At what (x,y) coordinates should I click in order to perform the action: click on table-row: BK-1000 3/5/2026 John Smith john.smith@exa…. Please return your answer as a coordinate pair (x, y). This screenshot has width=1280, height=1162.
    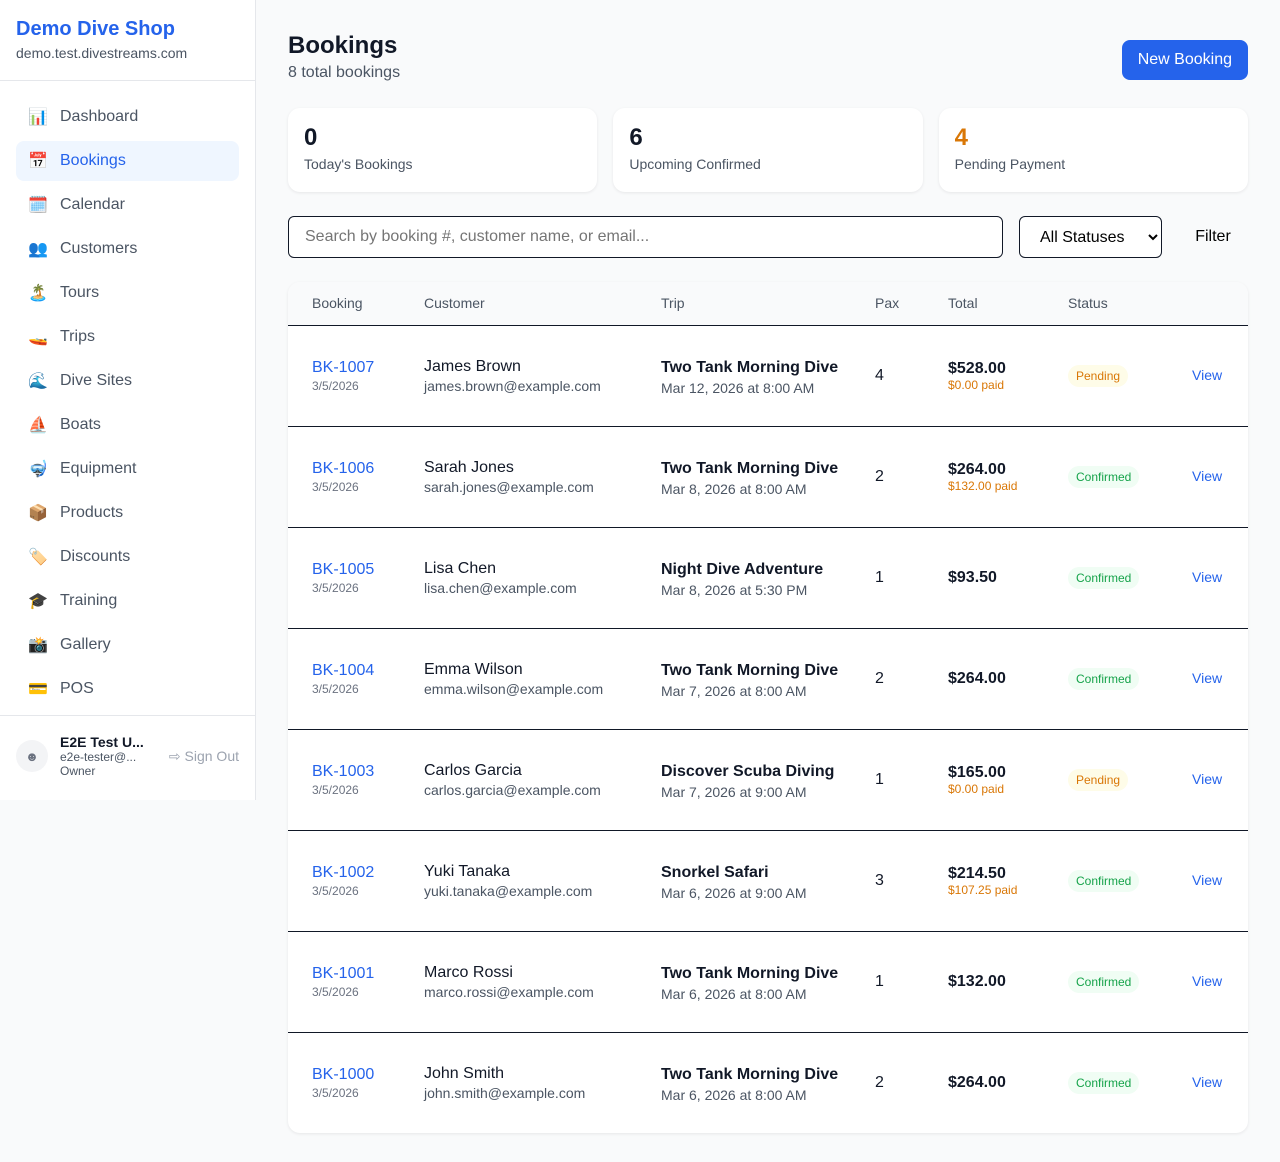
    Looking at the image, I should click on (768, 1082).